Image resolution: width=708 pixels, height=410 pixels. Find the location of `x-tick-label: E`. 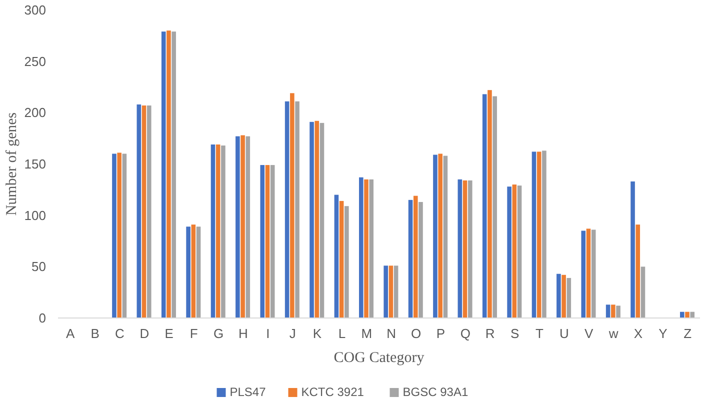

x-tick-label: E is located at coordinates (169, 333).